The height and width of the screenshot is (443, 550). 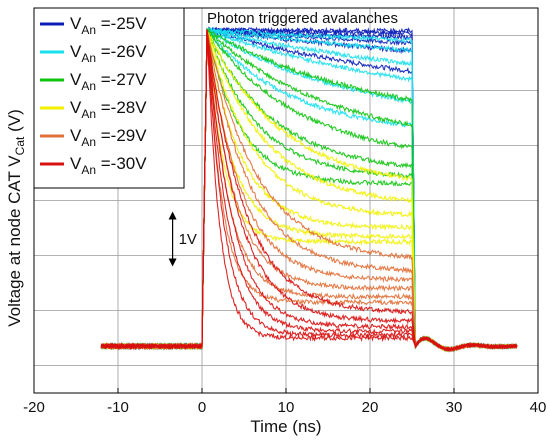 What do you see at coordinates (118, 407) in the screenshot?
I see `x-tick-label: -10` at bounding box center [118, 407].